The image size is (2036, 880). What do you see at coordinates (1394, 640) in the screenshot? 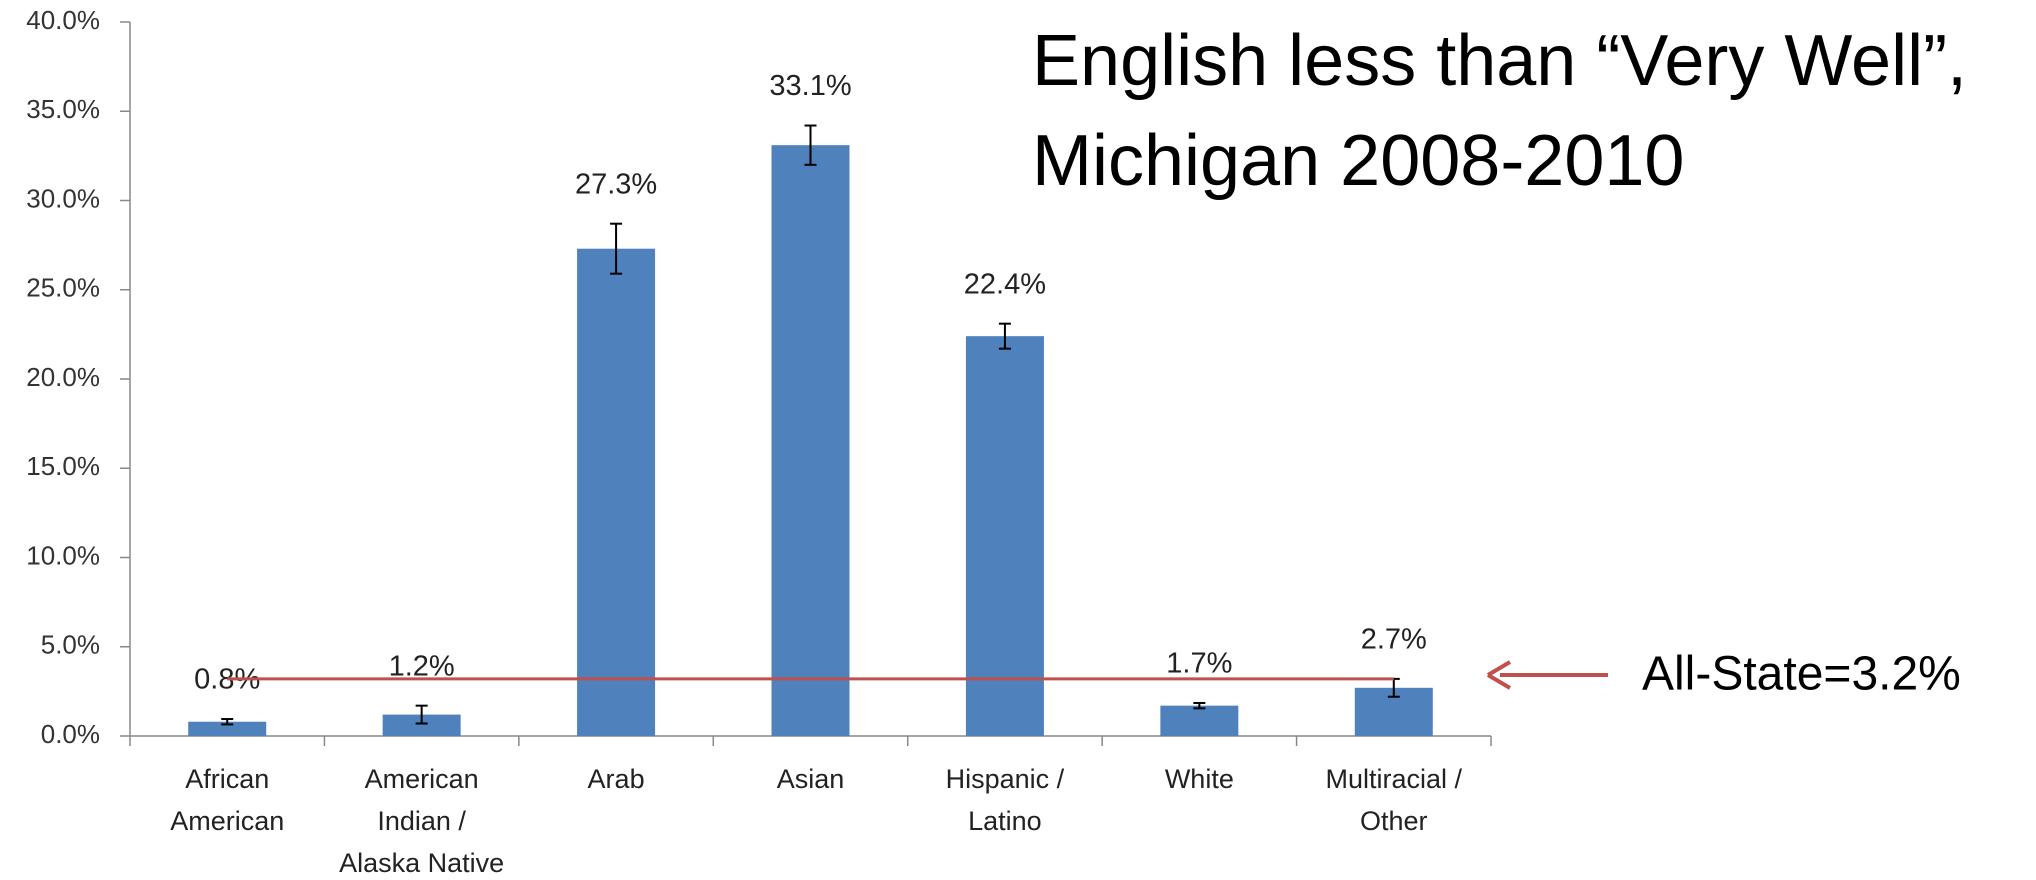
I see `data-label: 2.7%` at bounding box center [1394, 640].